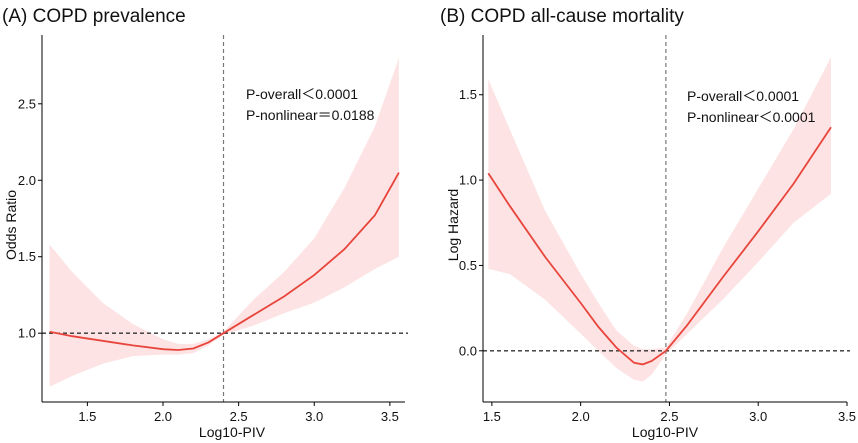 The image size is (858, 443). What do you see at coordinates (665, 432) in the screenshot?
I see `panel-b-x-label: Log10-PIV` at bounding box center [665, 432].